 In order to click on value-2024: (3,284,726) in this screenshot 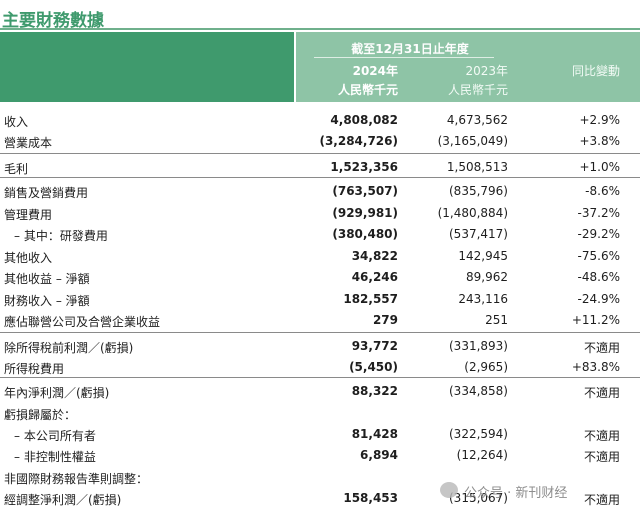, I will do `click(358, 141)`.